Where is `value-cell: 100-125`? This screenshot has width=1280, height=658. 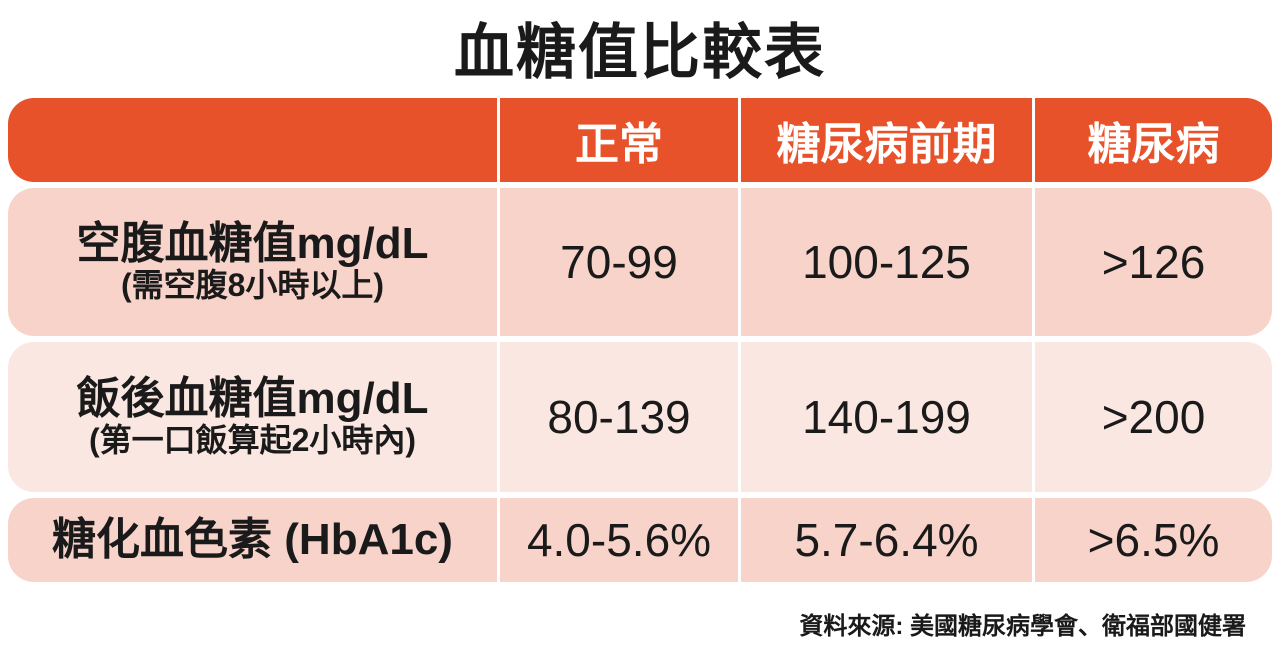 value-cell: 100-125 is located at coordinates (885, 262).